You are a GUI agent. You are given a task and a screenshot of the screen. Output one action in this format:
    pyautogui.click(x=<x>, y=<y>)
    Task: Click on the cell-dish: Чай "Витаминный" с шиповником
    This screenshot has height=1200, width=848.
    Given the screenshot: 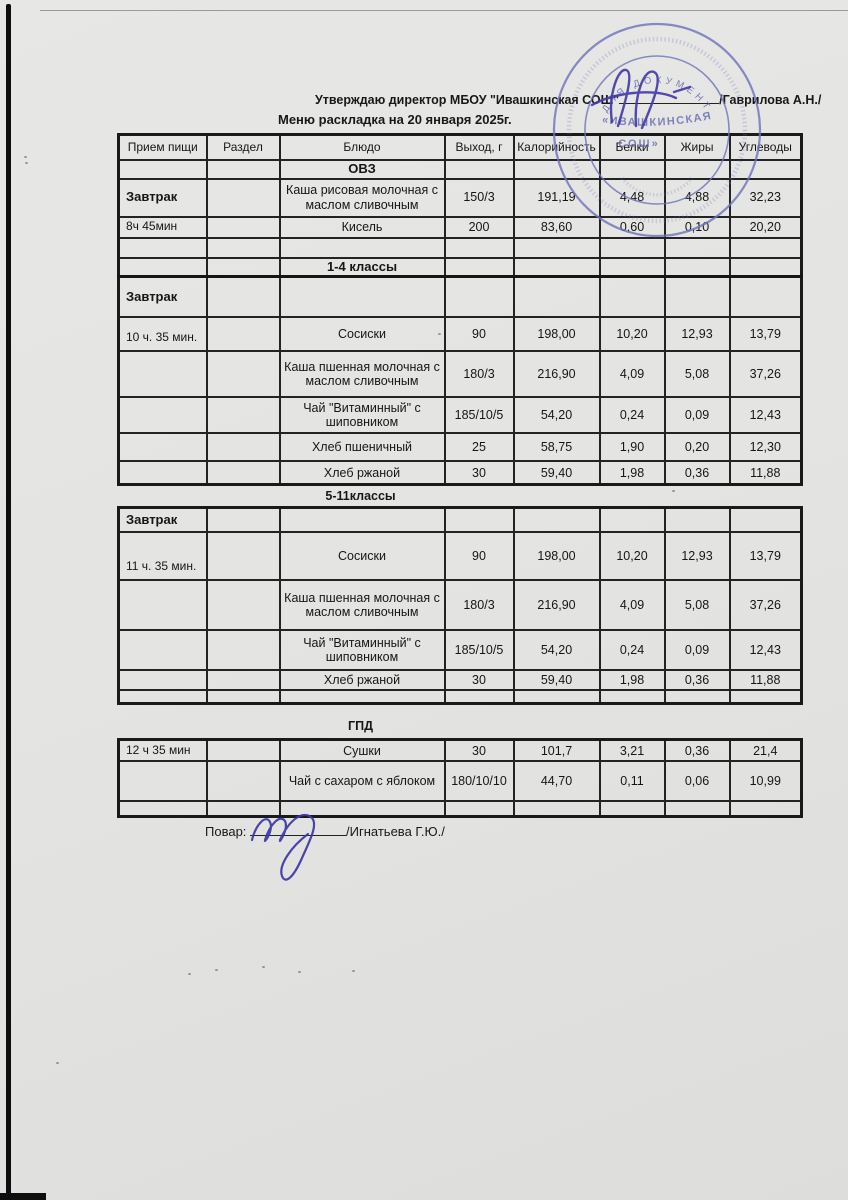 What is the action you would take?
    pyautogui.click(x=362, y=649)
    